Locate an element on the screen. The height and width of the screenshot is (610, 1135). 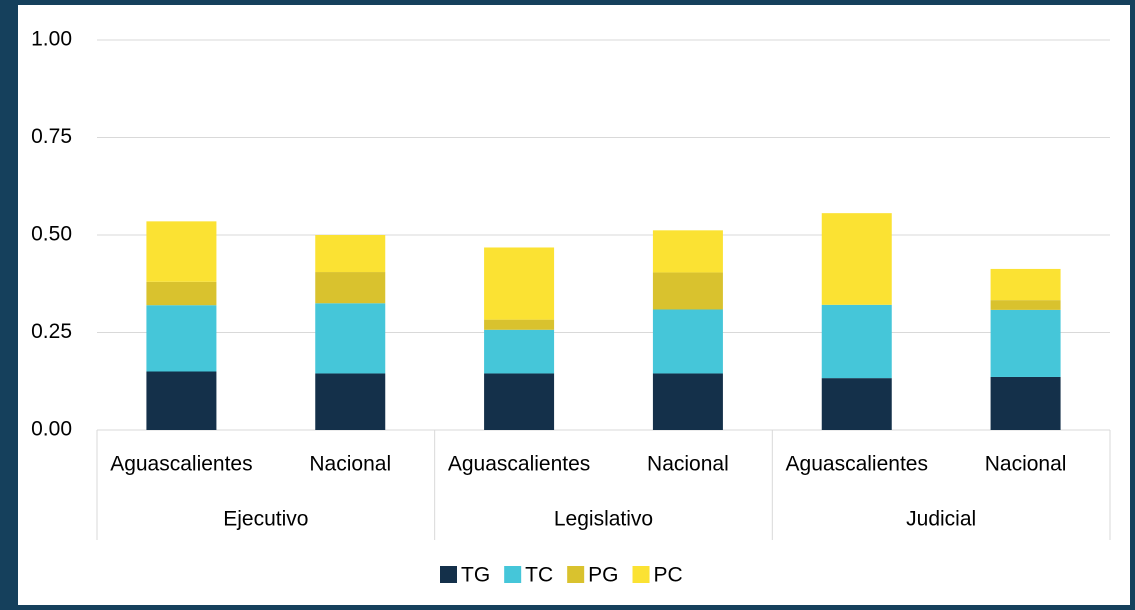
y-tick-label: 1.00 is located at coordinates (51, 39).